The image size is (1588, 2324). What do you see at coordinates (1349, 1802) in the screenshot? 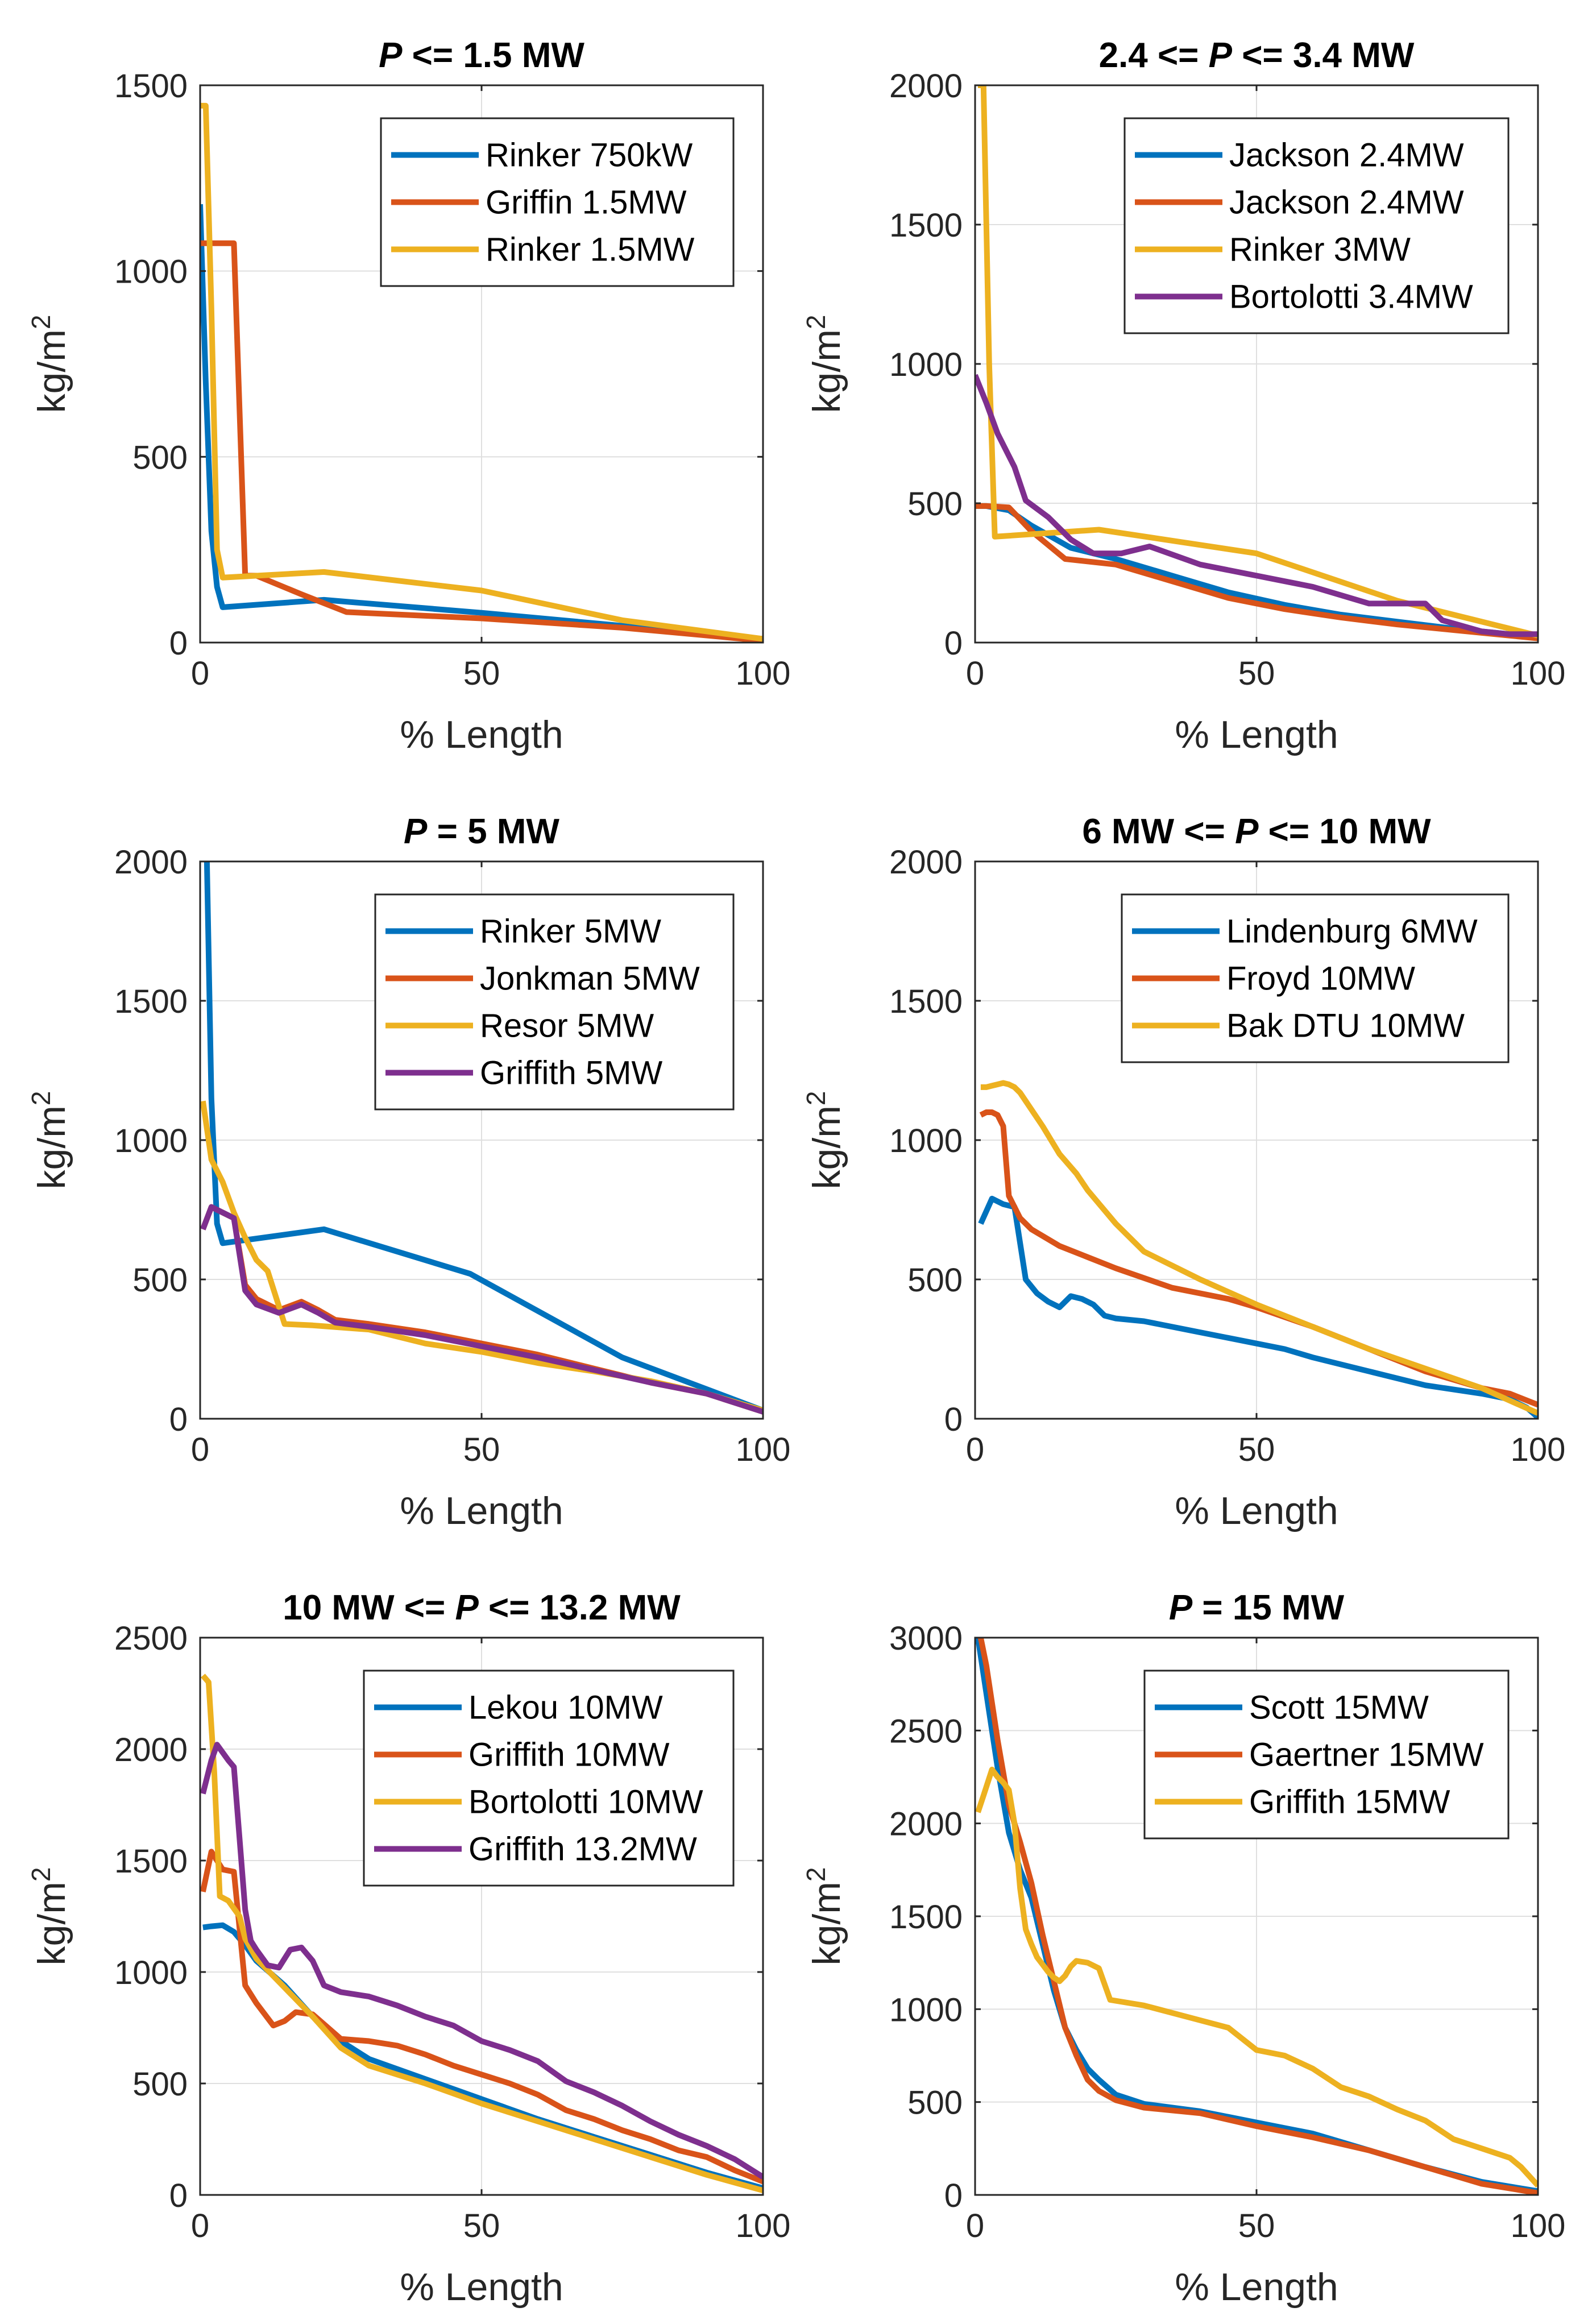
I see `legend-label: Griffith 15MW` at bounding box center [1349, 1802].